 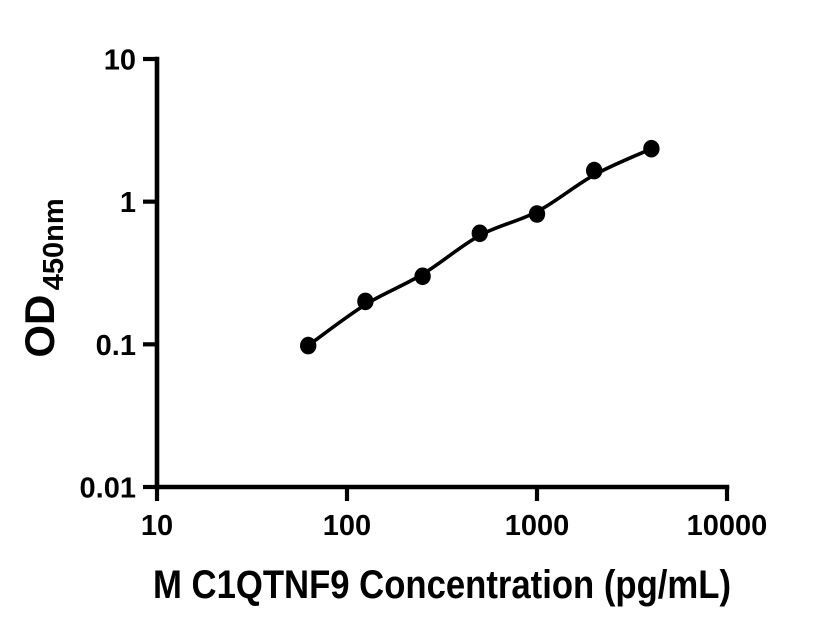 I want to click on x-tick-label: 10, so click(x=157, y=526).